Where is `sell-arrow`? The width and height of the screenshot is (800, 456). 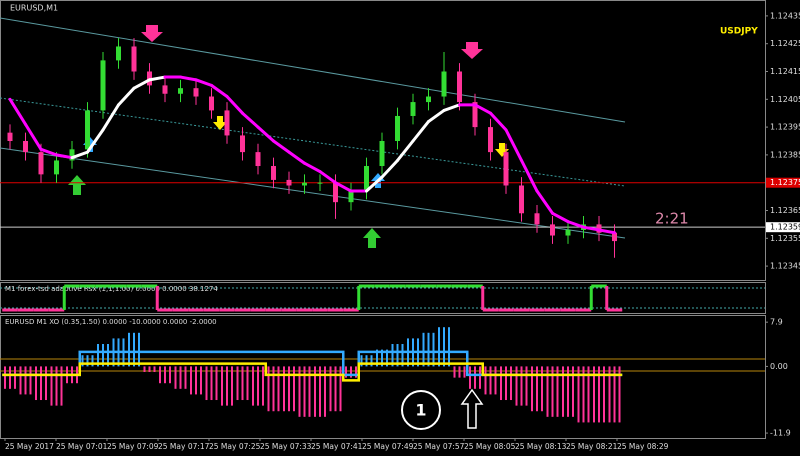
sell-arrow is located at coordinates (152, 33).